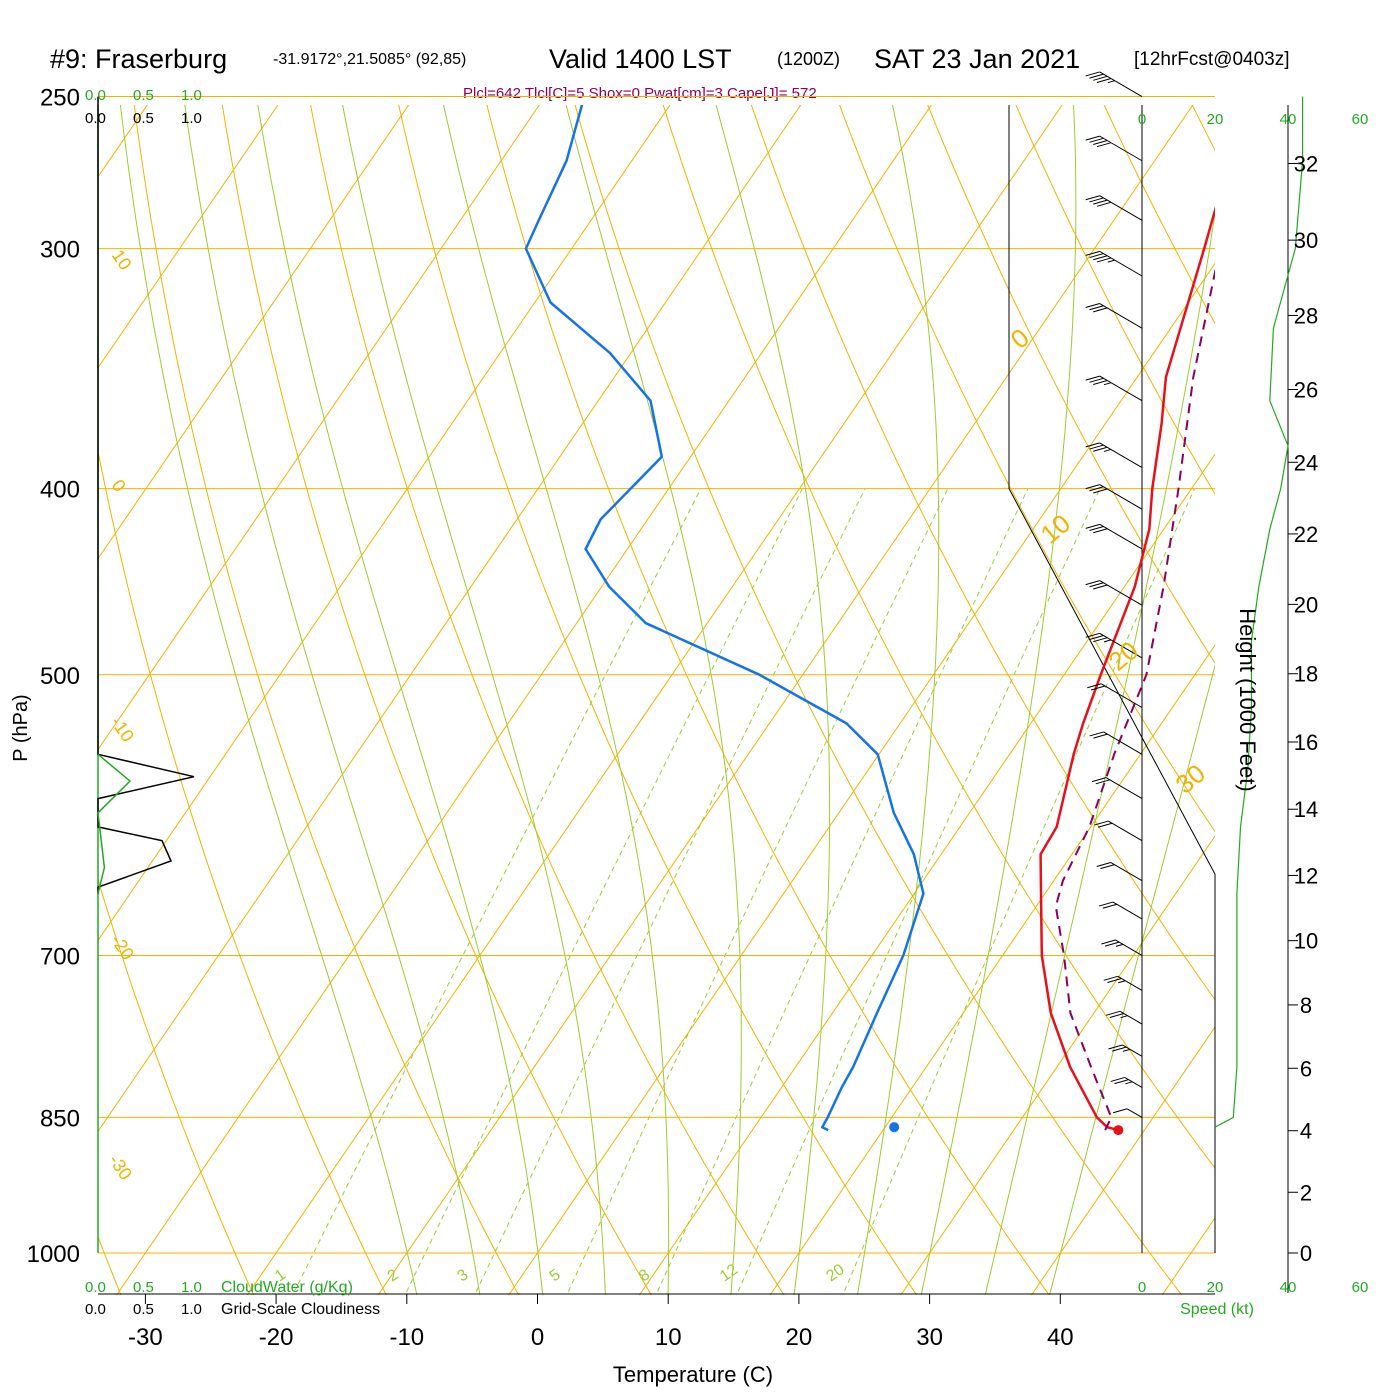 The width and height of the screenshot is (1400, 1400). I want to click on chart-title-station: #9: Fraserburg, so click(138, 59).